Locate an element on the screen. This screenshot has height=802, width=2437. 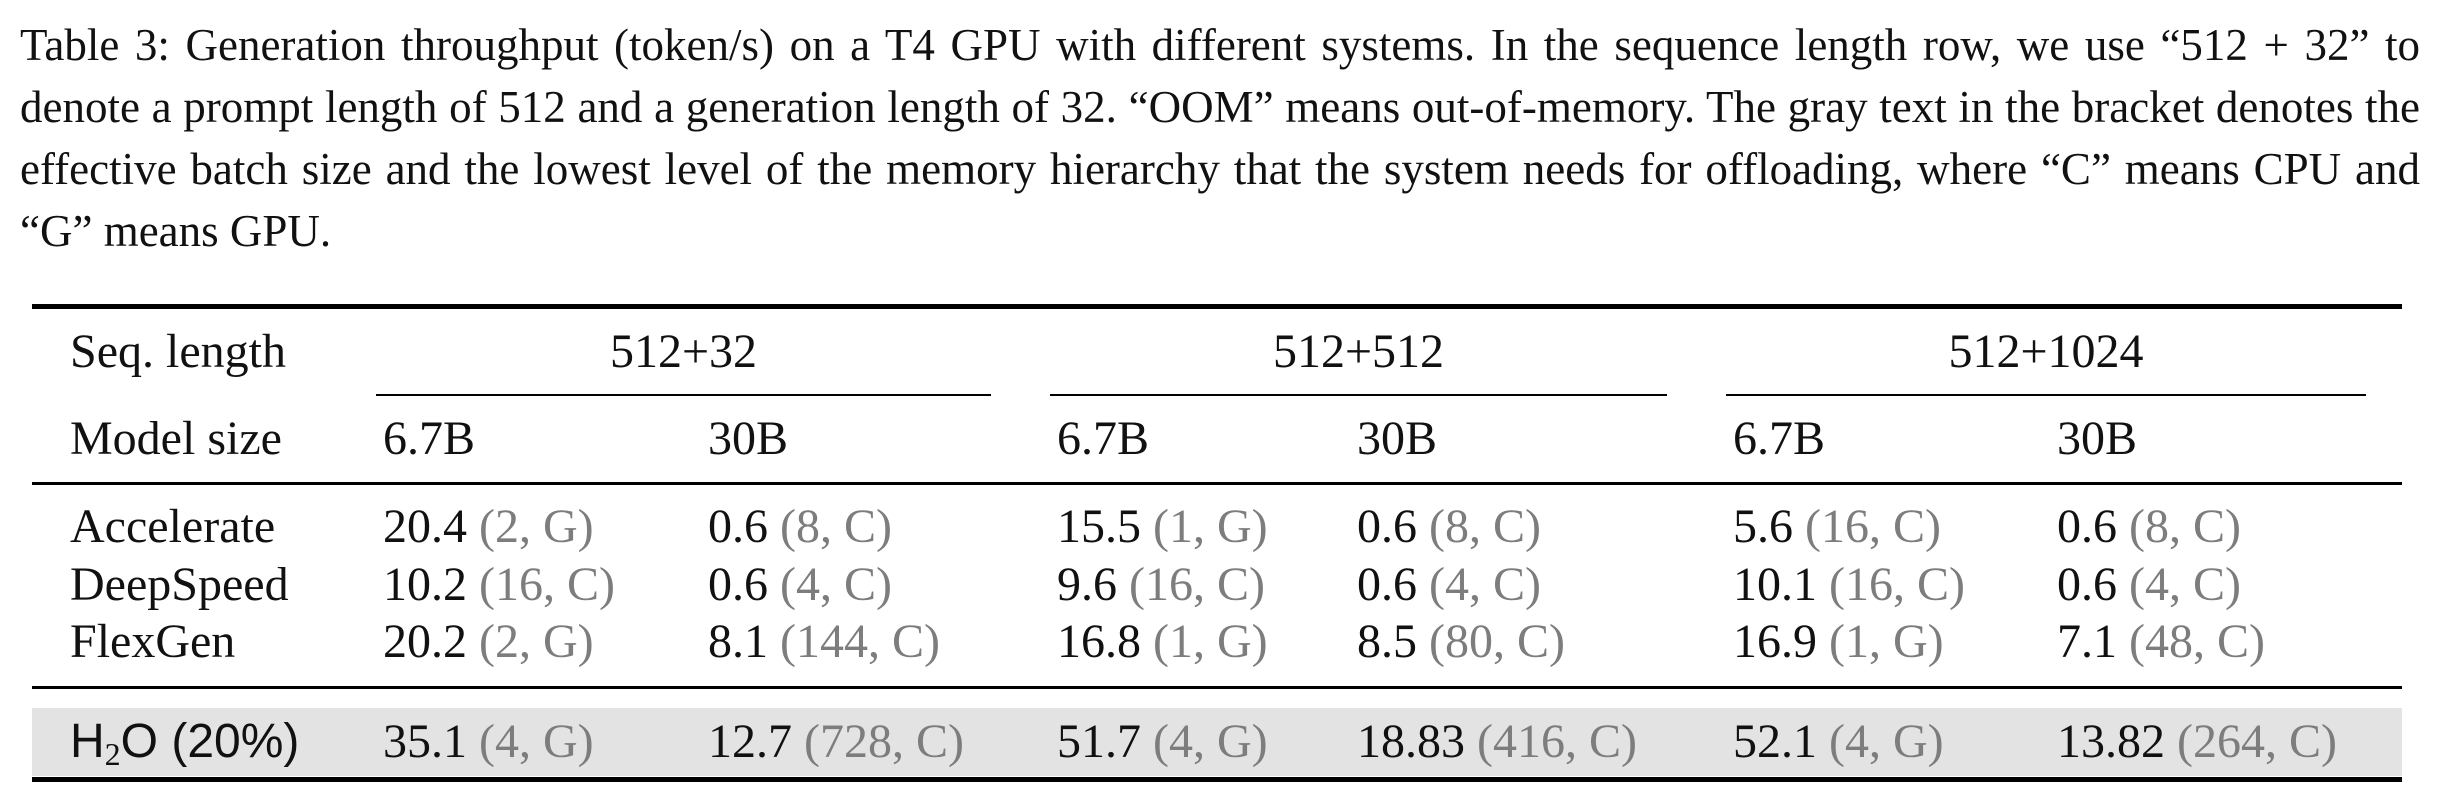
table-cell: 9.6 (16, C) is located at coordinates (1161, 584).